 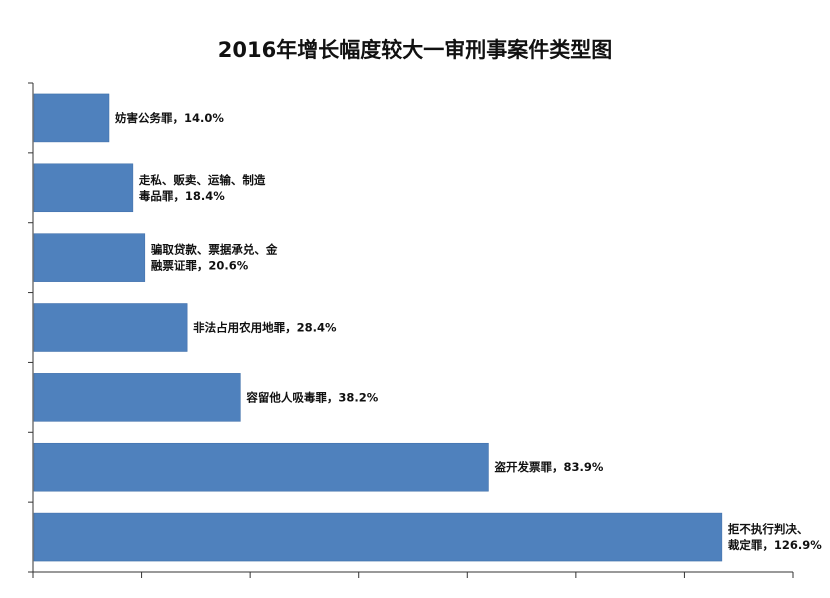 I want to click on data-label: 盗开发票罪，83.9%, so click(x=548, y=467).